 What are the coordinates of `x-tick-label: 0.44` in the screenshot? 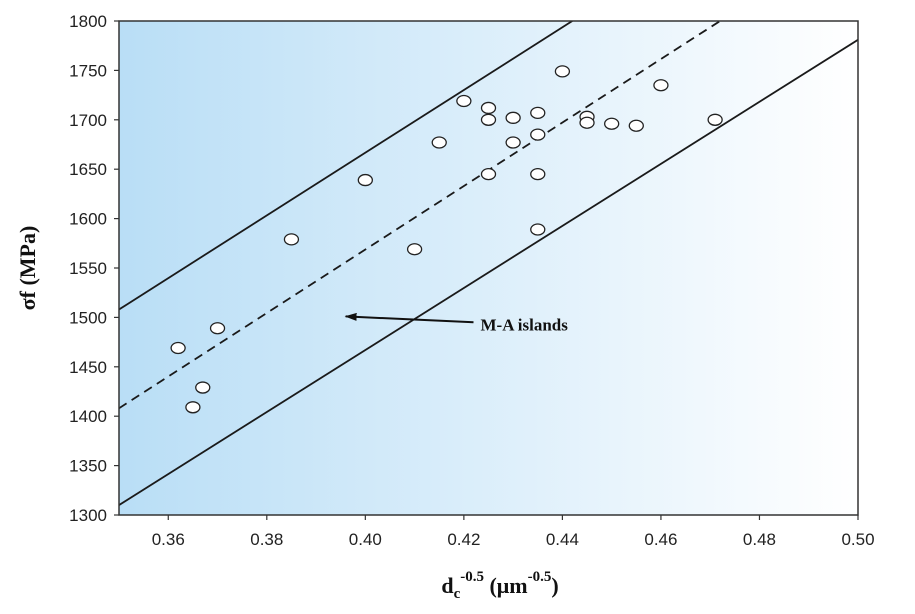 It's located at (562, 539).